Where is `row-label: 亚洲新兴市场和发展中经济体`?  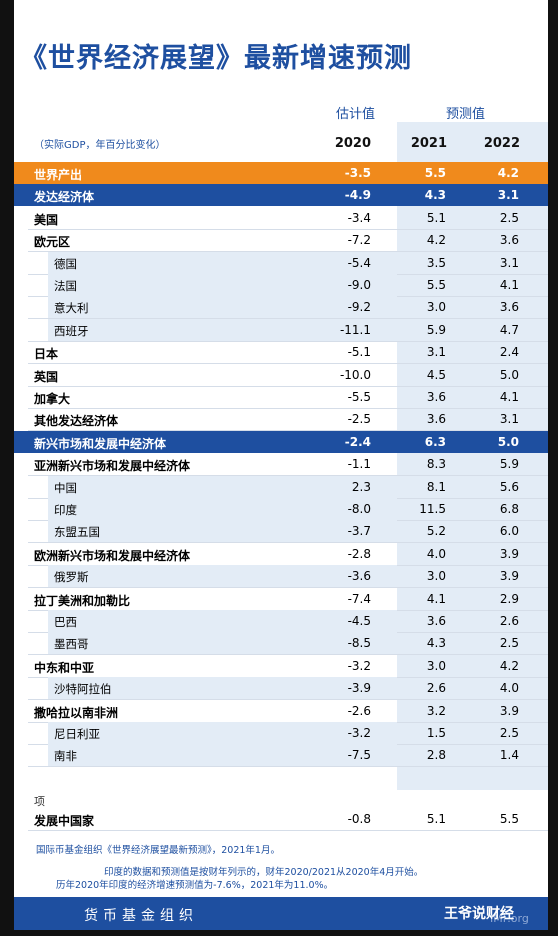 row-label: 亚洲新兴市场和发展中经济体 is located at coordinates (112, 466).